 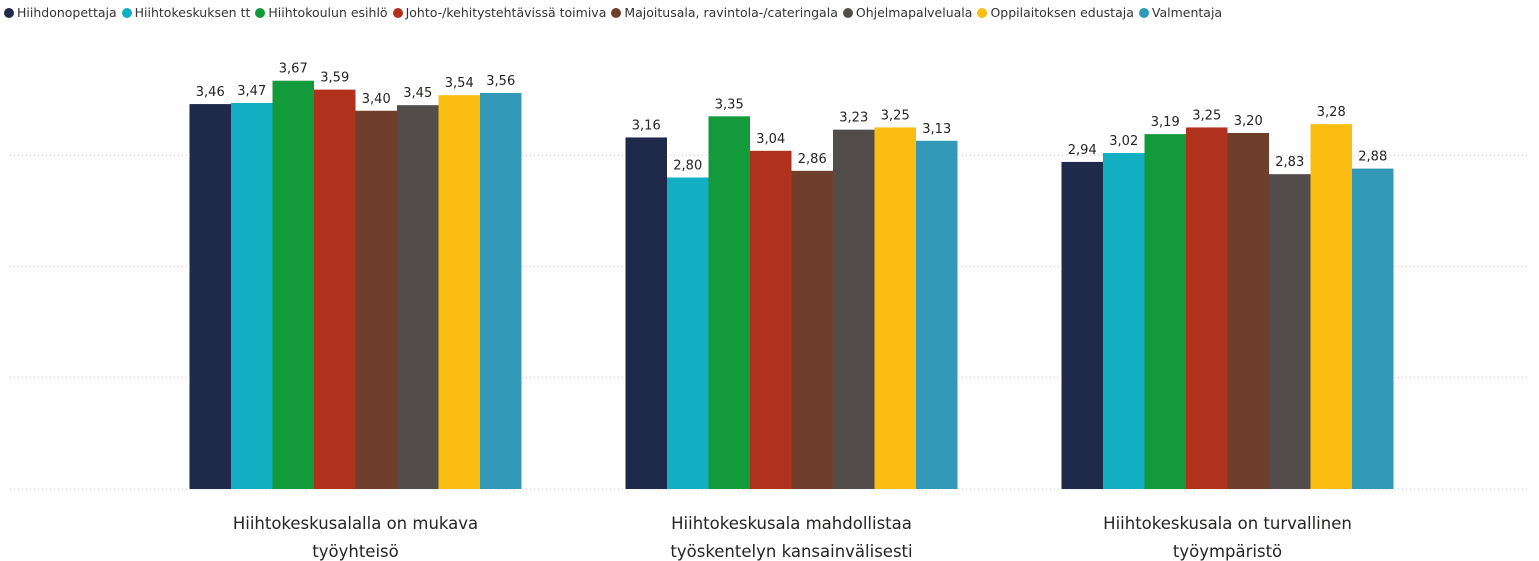 What do you see at coordinates (770, 139) in the screenshot?
I see `data-label: 3,04` at bounding box center [770, 139].